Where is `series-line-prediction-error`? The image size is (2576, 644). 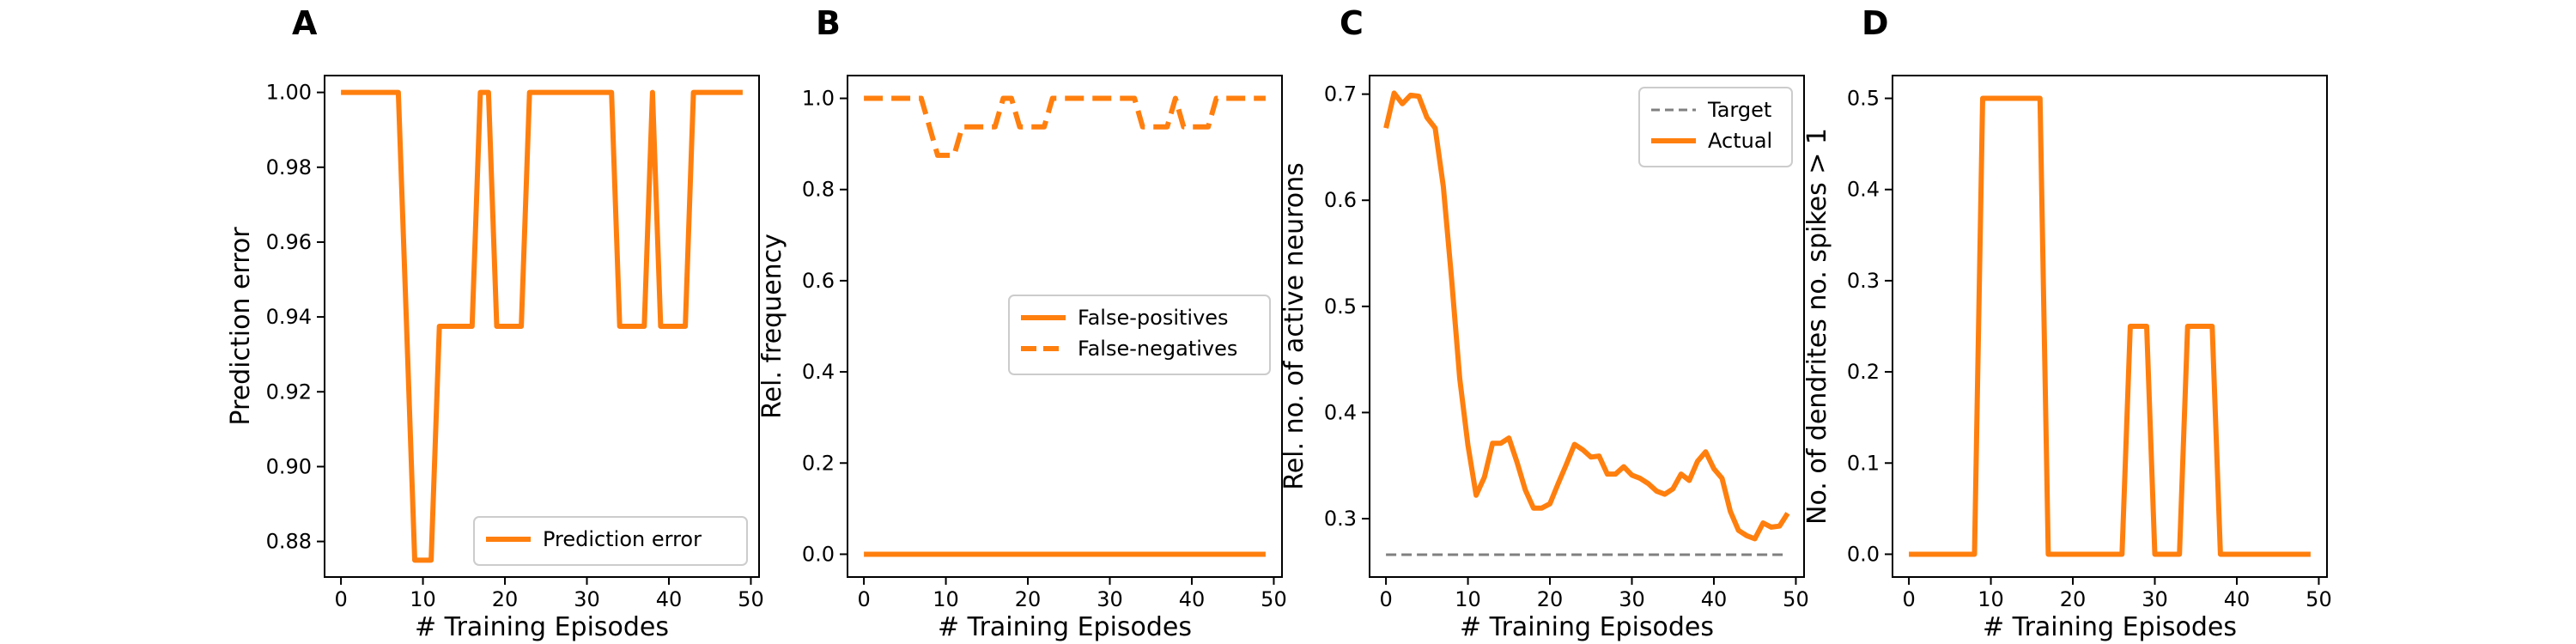
series-line-prediction-error is located at coordinates (542, 326).